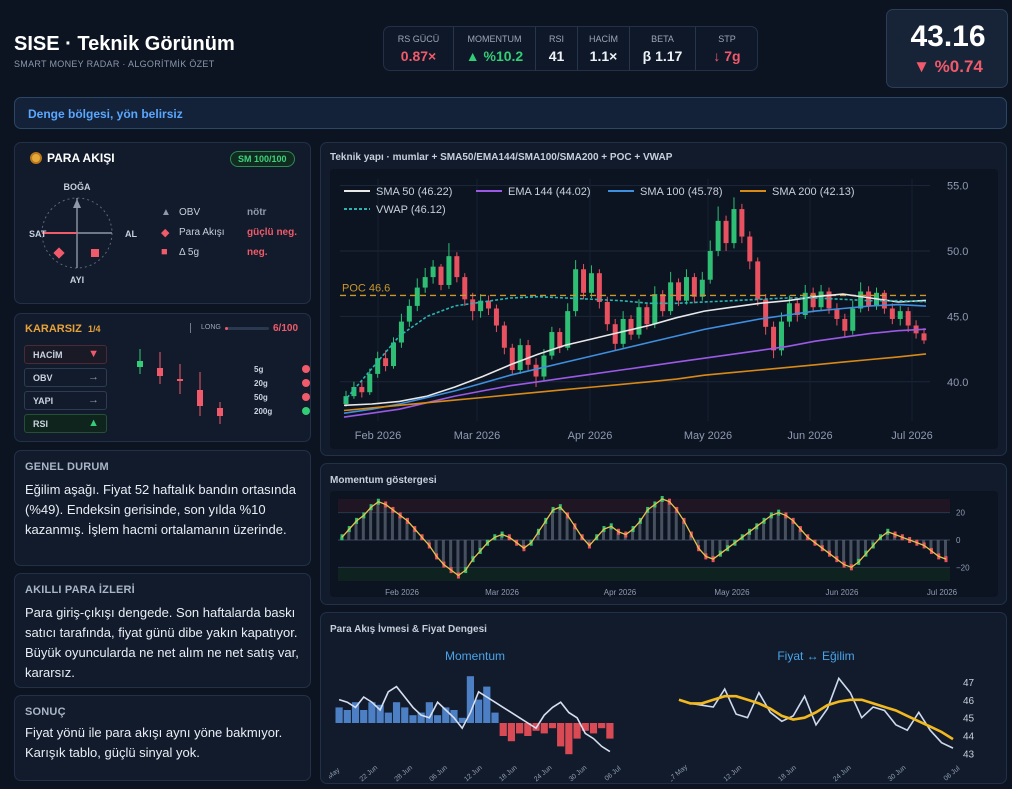  I want to click on metric-value: ▲ %10.2, so click(494, 56).